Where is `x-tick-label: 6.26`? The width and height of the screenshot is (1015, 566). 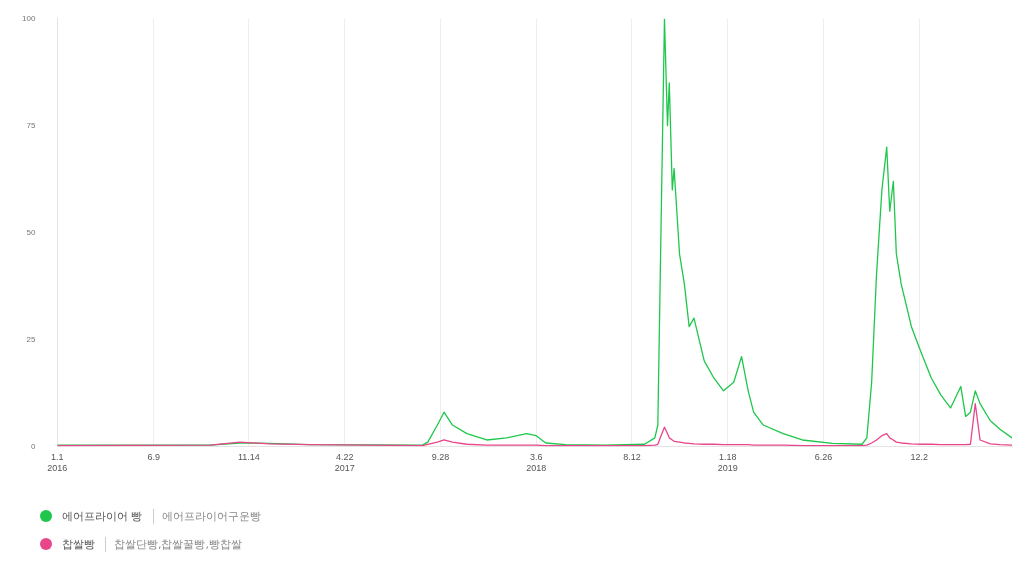
x-tick-label: 6.26 is located at coordinates (823, 457).